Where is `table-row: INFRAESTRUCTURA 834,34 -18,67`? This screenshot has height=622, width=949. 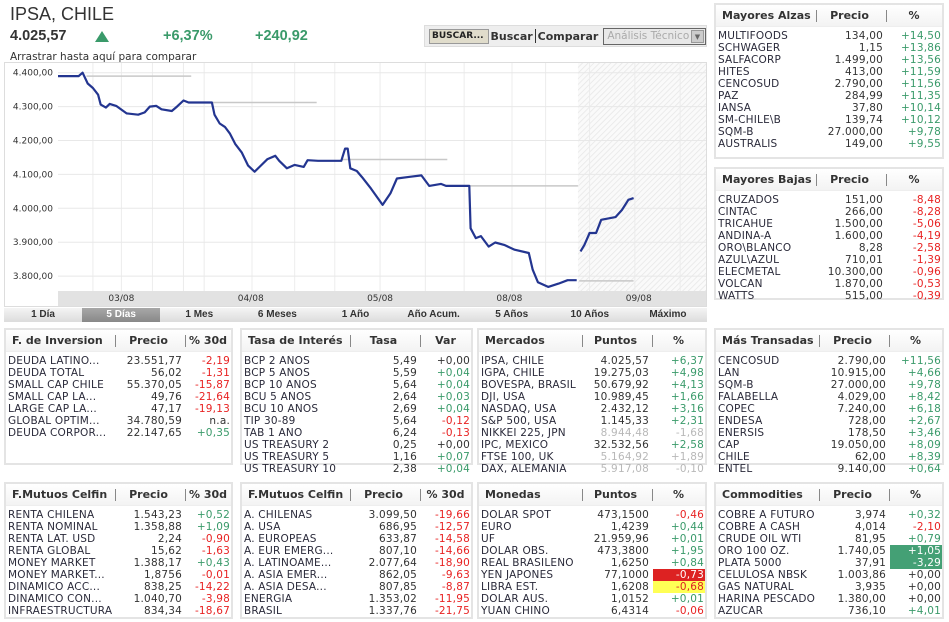
table-row: INFRAESTRUCTURA 834,34 -18,67 is located at coordinates (118, 611).